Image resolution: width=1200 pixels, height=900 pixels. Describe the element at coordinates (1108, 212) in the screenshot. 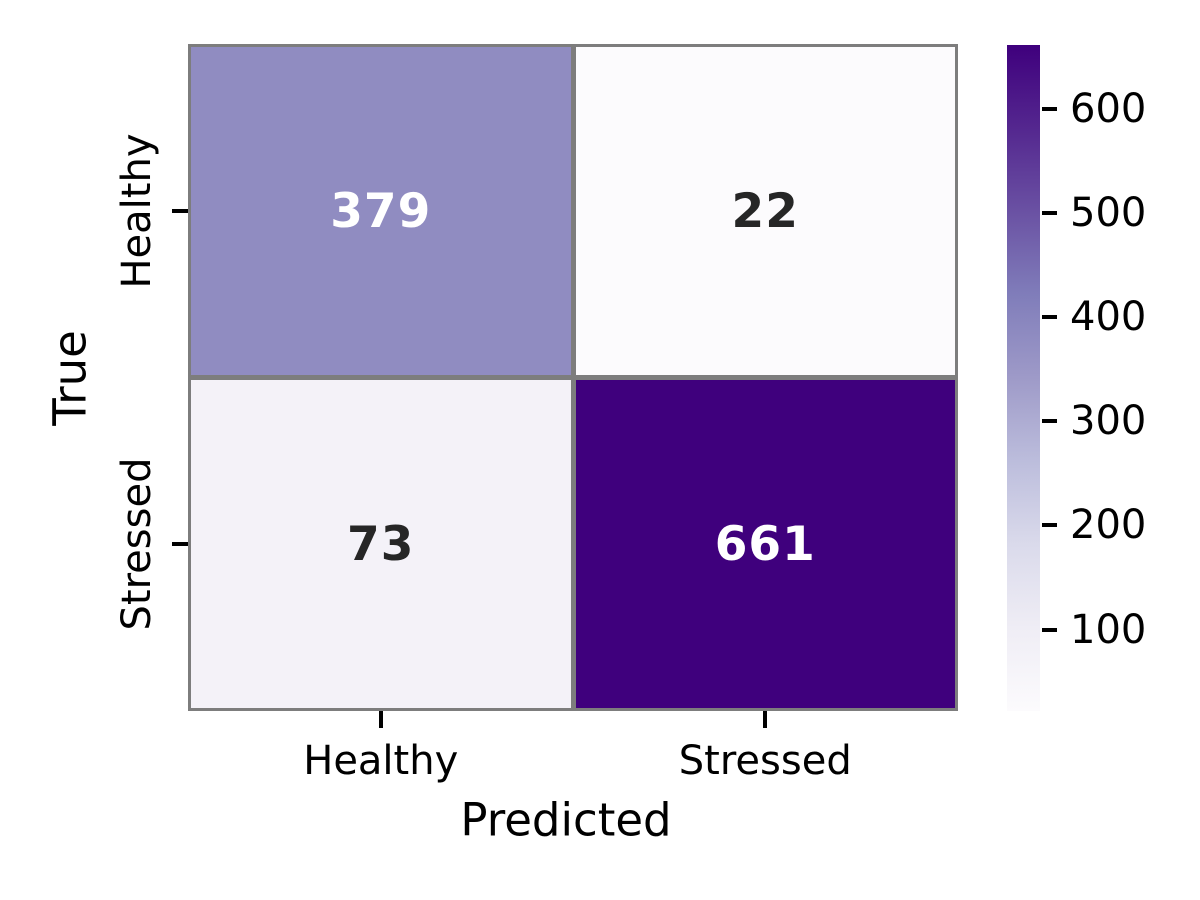

I see `colorbar-tick-label-500: 500` at that location.